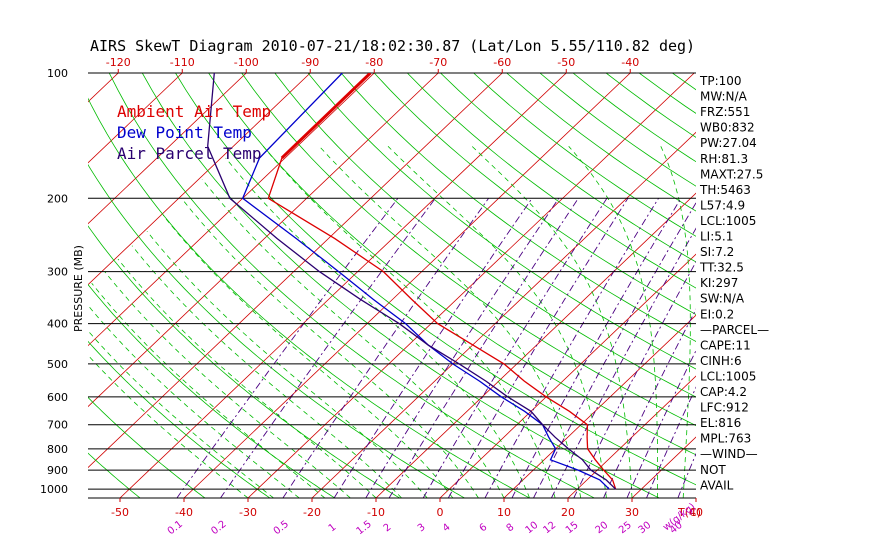  What do you see at coordinates (184, 132) in the screenshot?
I see `legend-dewpoint: Dew Point Temp` at bounding box center [184, 132].